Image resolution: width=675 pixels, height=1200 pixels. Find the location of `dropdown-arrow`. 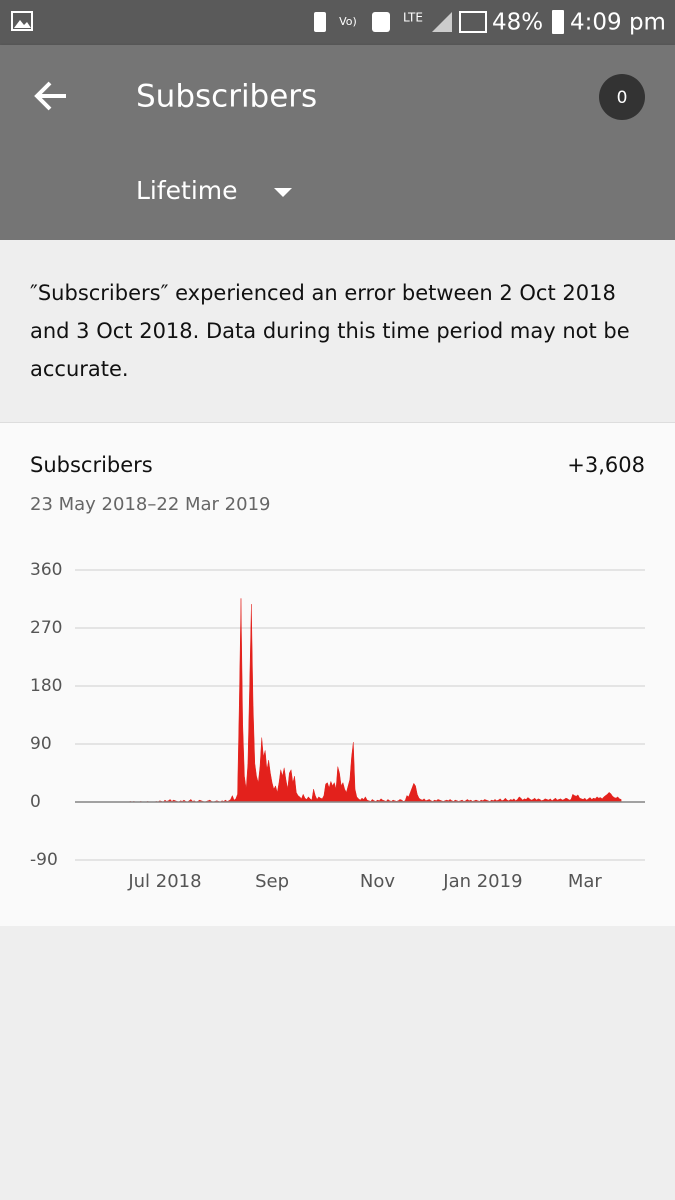

dropdown-arrow is located at coordinates (283, 192).